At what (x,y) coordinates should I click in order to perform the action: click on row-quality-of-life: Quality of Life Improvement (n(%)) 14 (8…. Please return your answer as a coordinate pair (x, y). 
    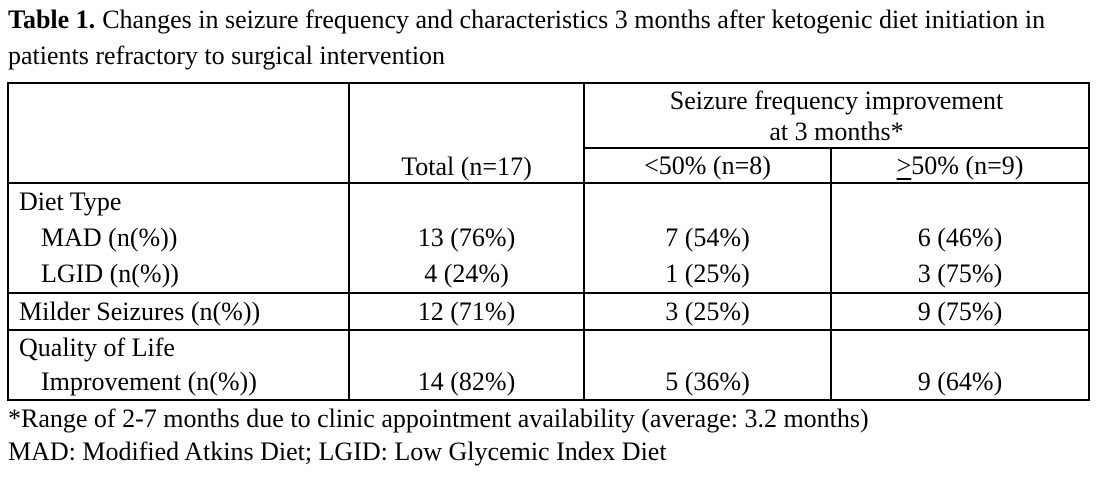
    Looking at the image, I should click on (548, 365).